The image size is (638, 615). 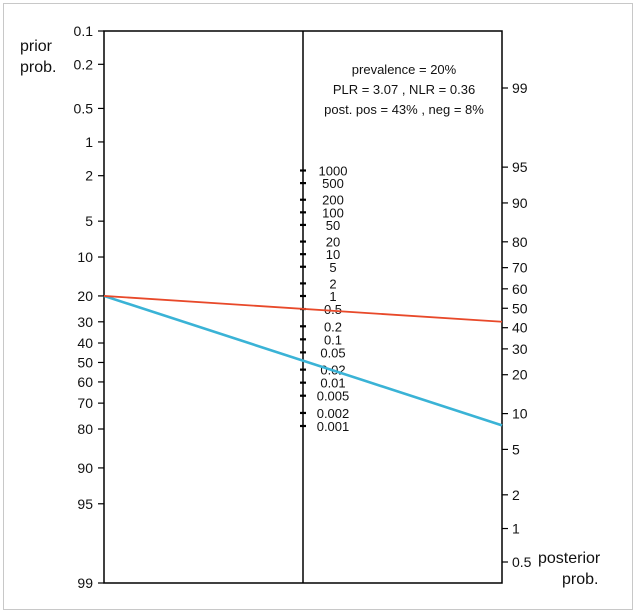 I want to click on right-tick-label-10: 10, so click(x=520, y=414).